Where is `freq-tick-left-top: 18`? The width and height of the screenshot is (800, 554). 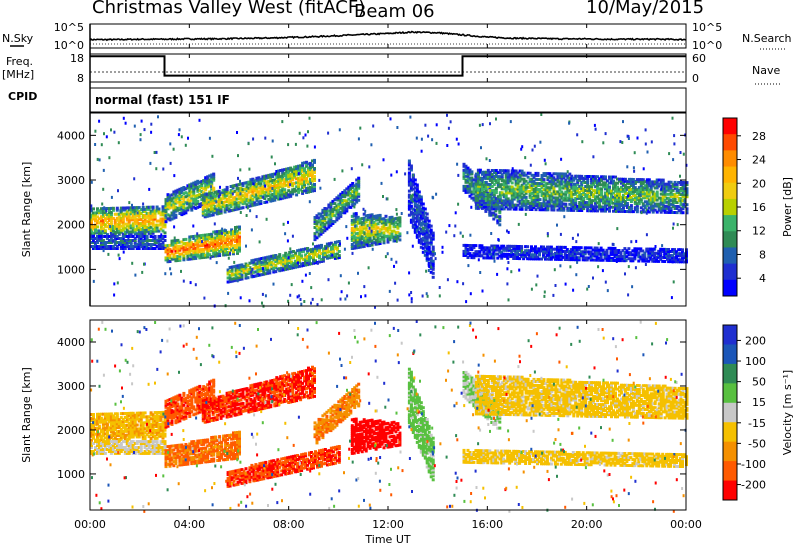 freq-tick-left-top: 18 is located at coordinates (77, 58).